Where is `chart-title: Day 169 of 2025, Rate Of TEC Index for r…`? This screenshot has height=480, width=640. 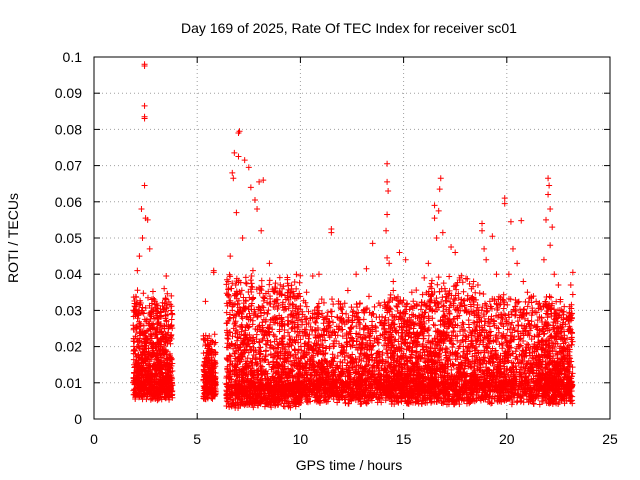 chart-title: Day 169 of 2025, Rate Of TEC Index for r… is located at coordinates (349, 28).